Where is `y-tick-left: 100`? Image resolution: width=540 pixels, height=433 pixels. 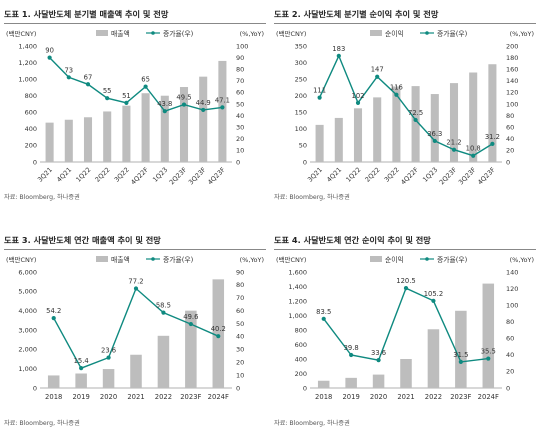
y-tick-left: 100 is located at coordinates (301, 129).